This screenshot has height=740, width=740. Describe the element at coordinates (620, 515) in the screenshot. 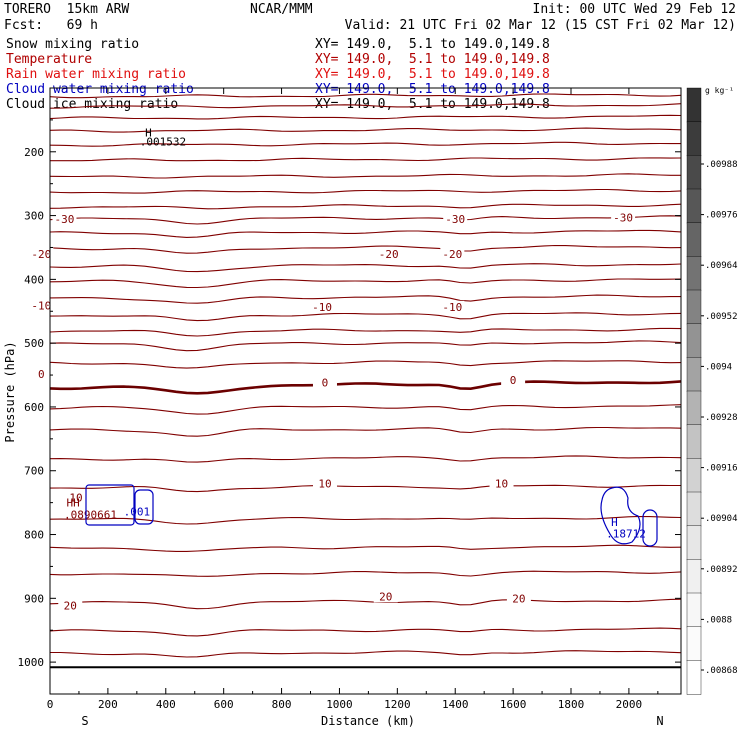

I see `cloud-water-outline` at that location.